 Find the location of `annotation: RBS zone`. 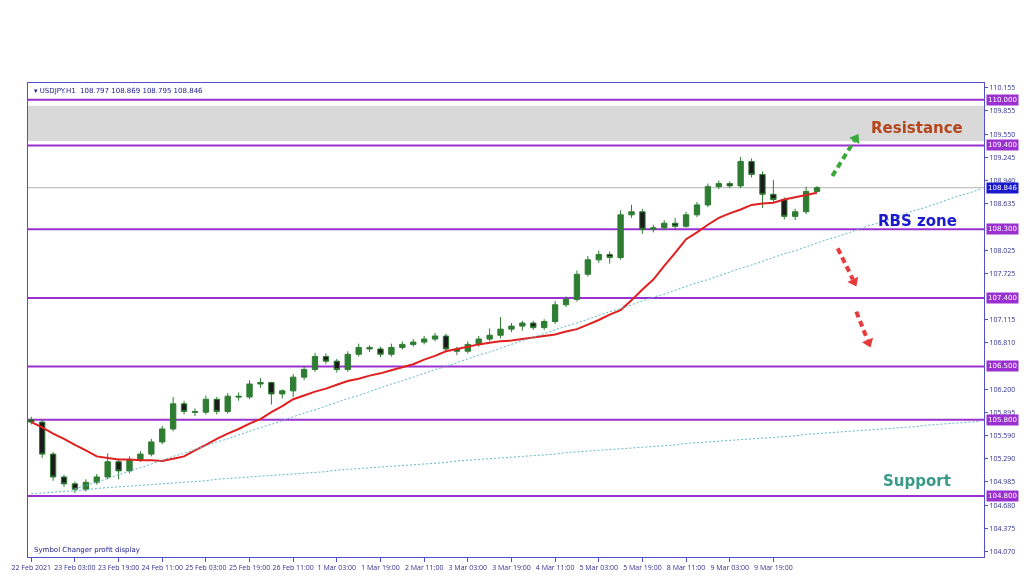

annotation: RBS zone is located at coordinates (917, 221).